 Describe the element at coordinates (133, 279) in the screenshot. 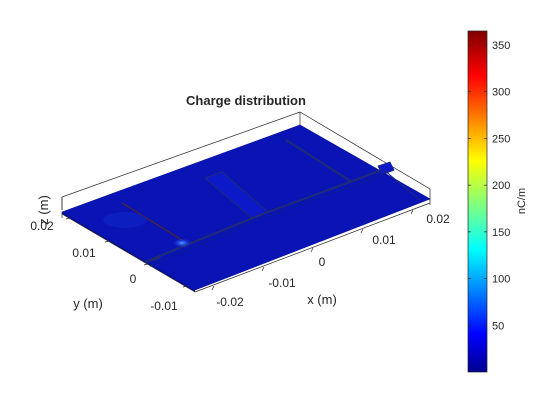

I see `y-tick-label: 0` at that location.